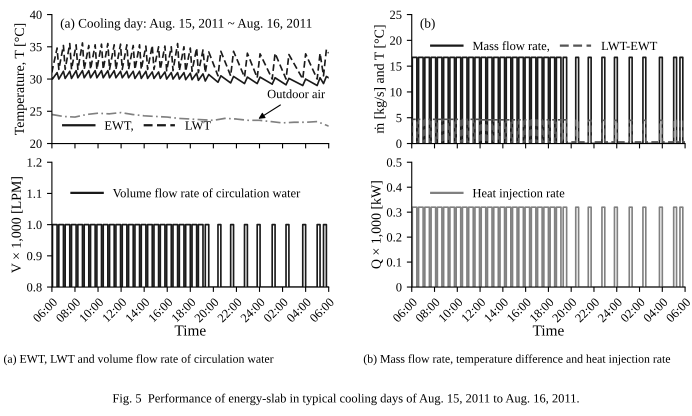  What do you see at coordinates (297, 93) in the screenshot?
I see `annotation: Outdoor air` at bounding box center [297, 93].